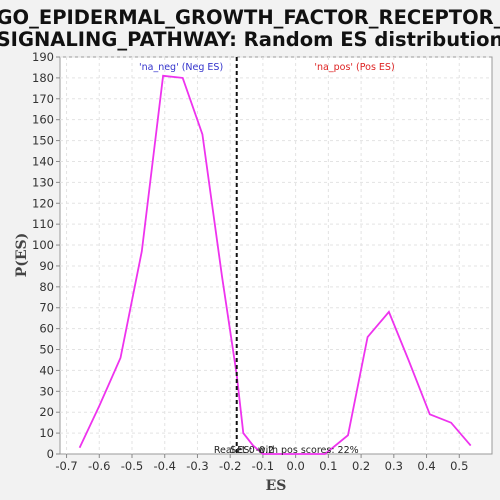  What do you see at coordinates (181, 67) in the screenshot?
I see `neg-es-label: 'na_neg' (Neg ES)` at bounding box center [181, 67].